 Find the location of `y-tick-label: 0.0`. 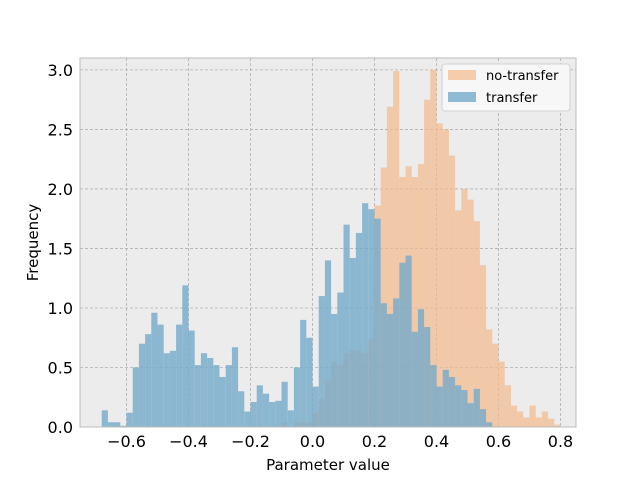

y-tick-label: 0.0 is located at coordinates (60, 427).